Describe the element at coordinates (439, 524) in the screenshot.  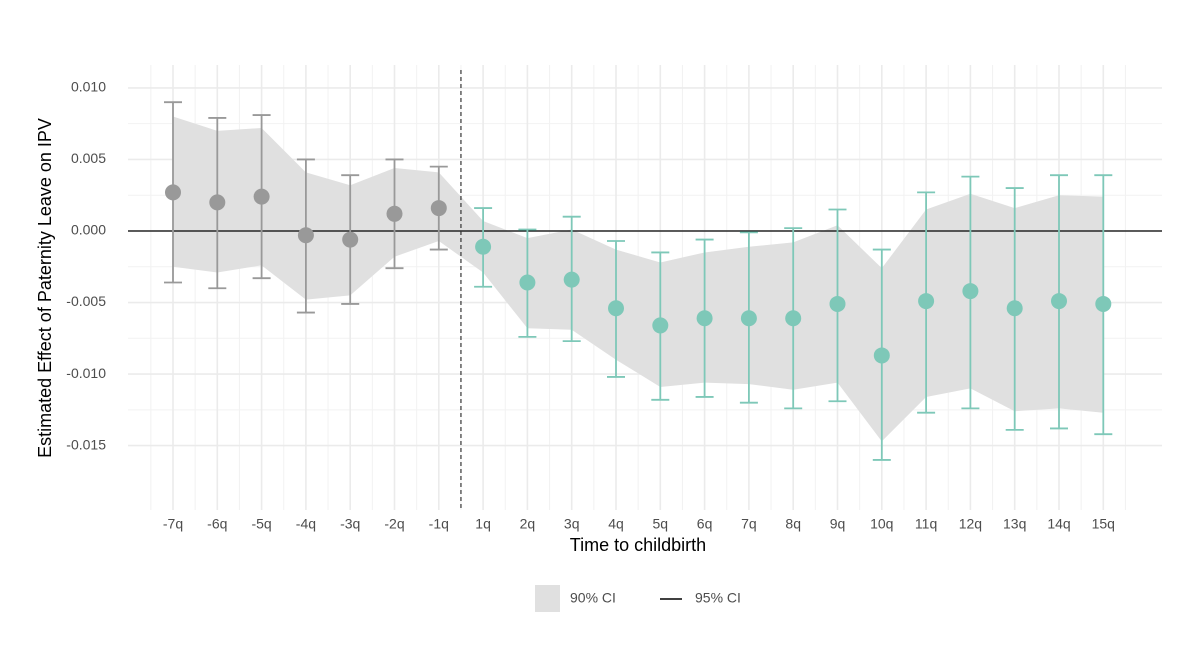
I see `x-tick-label: -1q` at that location.